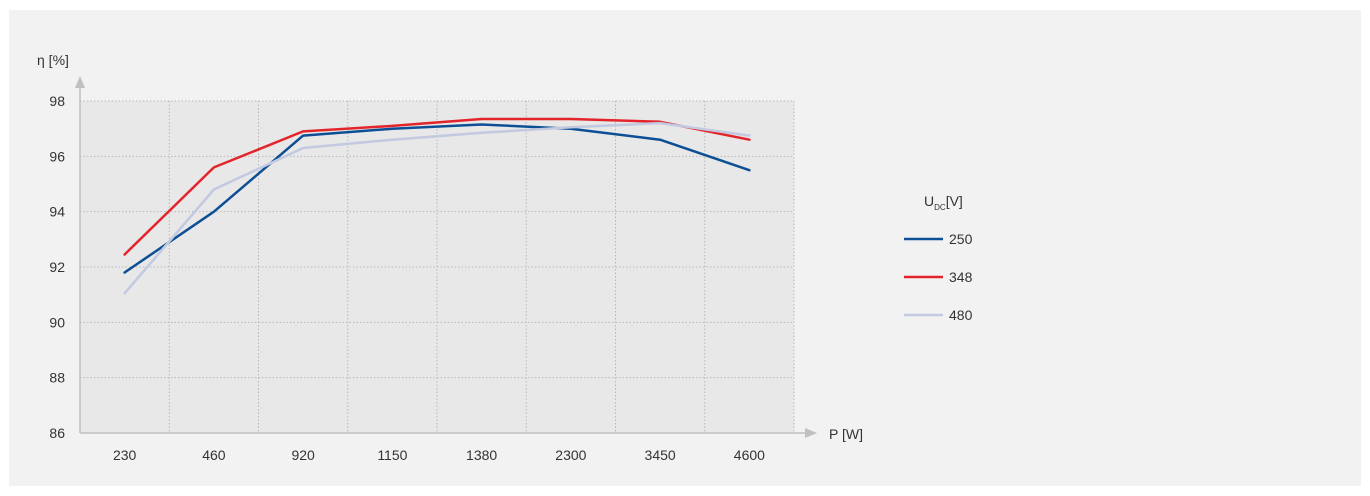 The width and height of the screenshot is (1370, 496). Describe the element at coordinates (392, 455) in the screenshot. I see `x-tick-label: 1150` at that location.